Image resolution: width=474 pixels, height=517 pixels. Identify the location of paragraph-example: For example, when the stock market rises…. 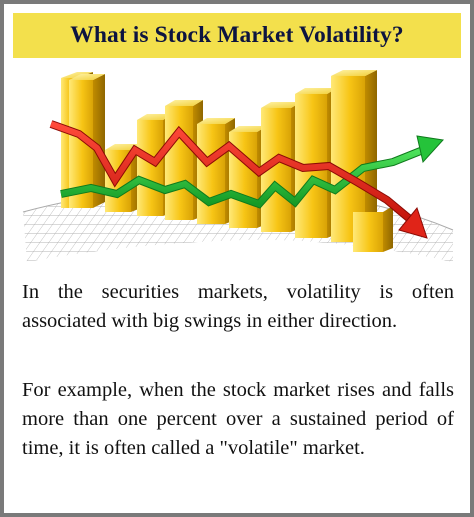
(238, 419).